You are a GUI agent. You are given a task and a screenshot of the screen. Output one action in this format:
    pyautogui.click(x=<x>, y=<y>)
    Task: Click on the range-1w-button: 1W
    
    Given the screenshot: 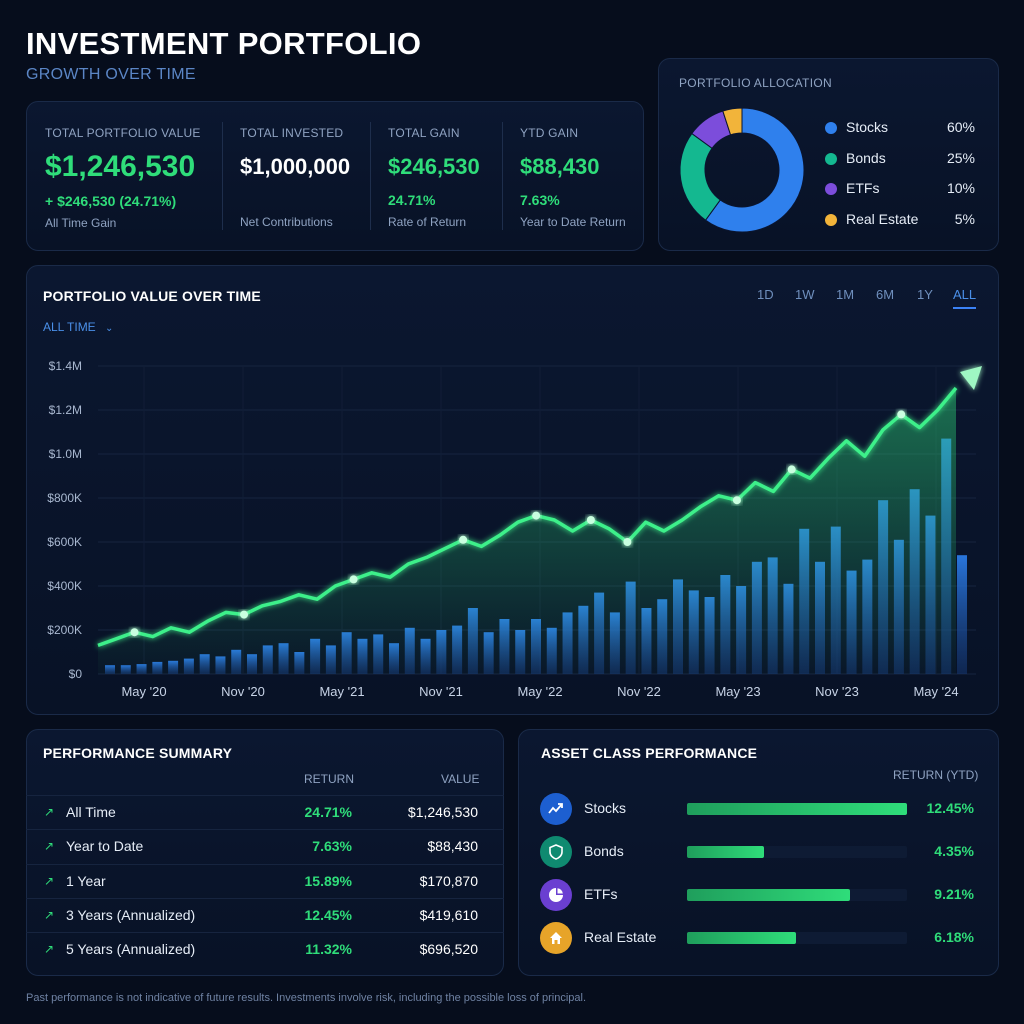 What is the action you would take?
    pyautogui.click(x=805, y=294)
    